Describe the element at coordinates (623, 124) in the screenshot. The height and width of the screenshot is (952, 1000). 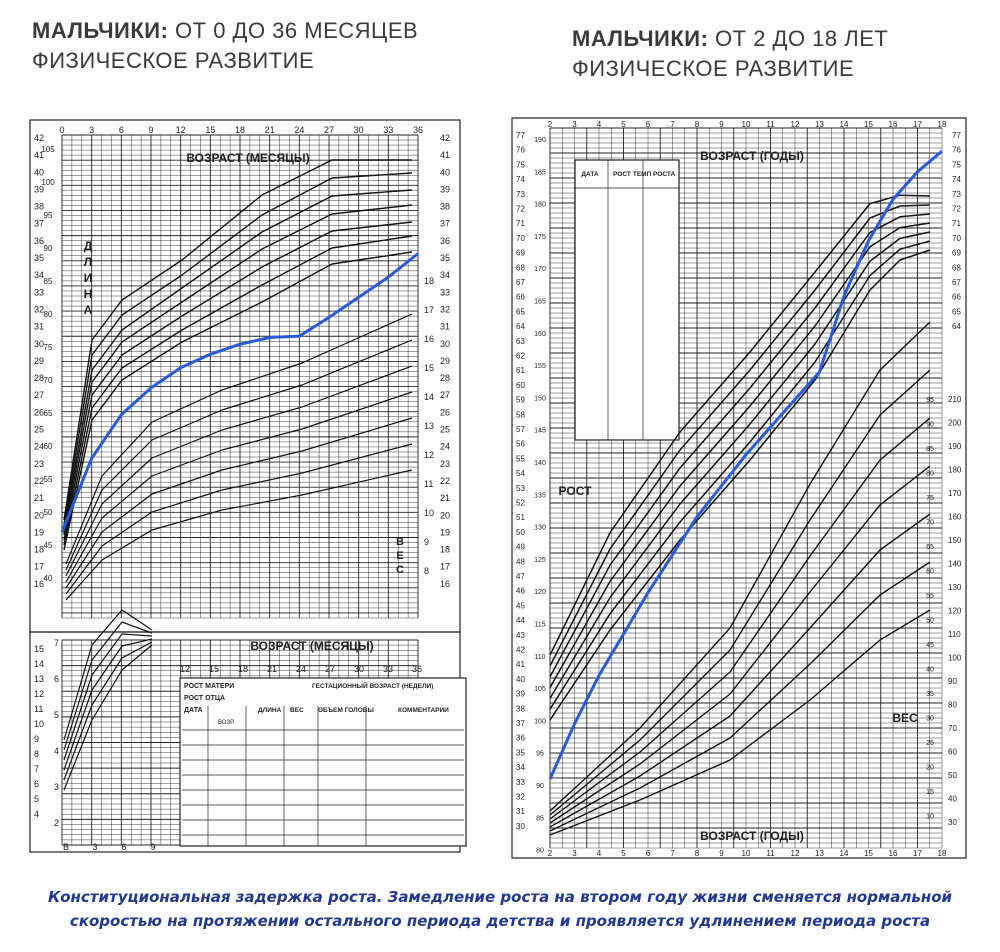
I see `right-age-tick-top: 5` at that location.